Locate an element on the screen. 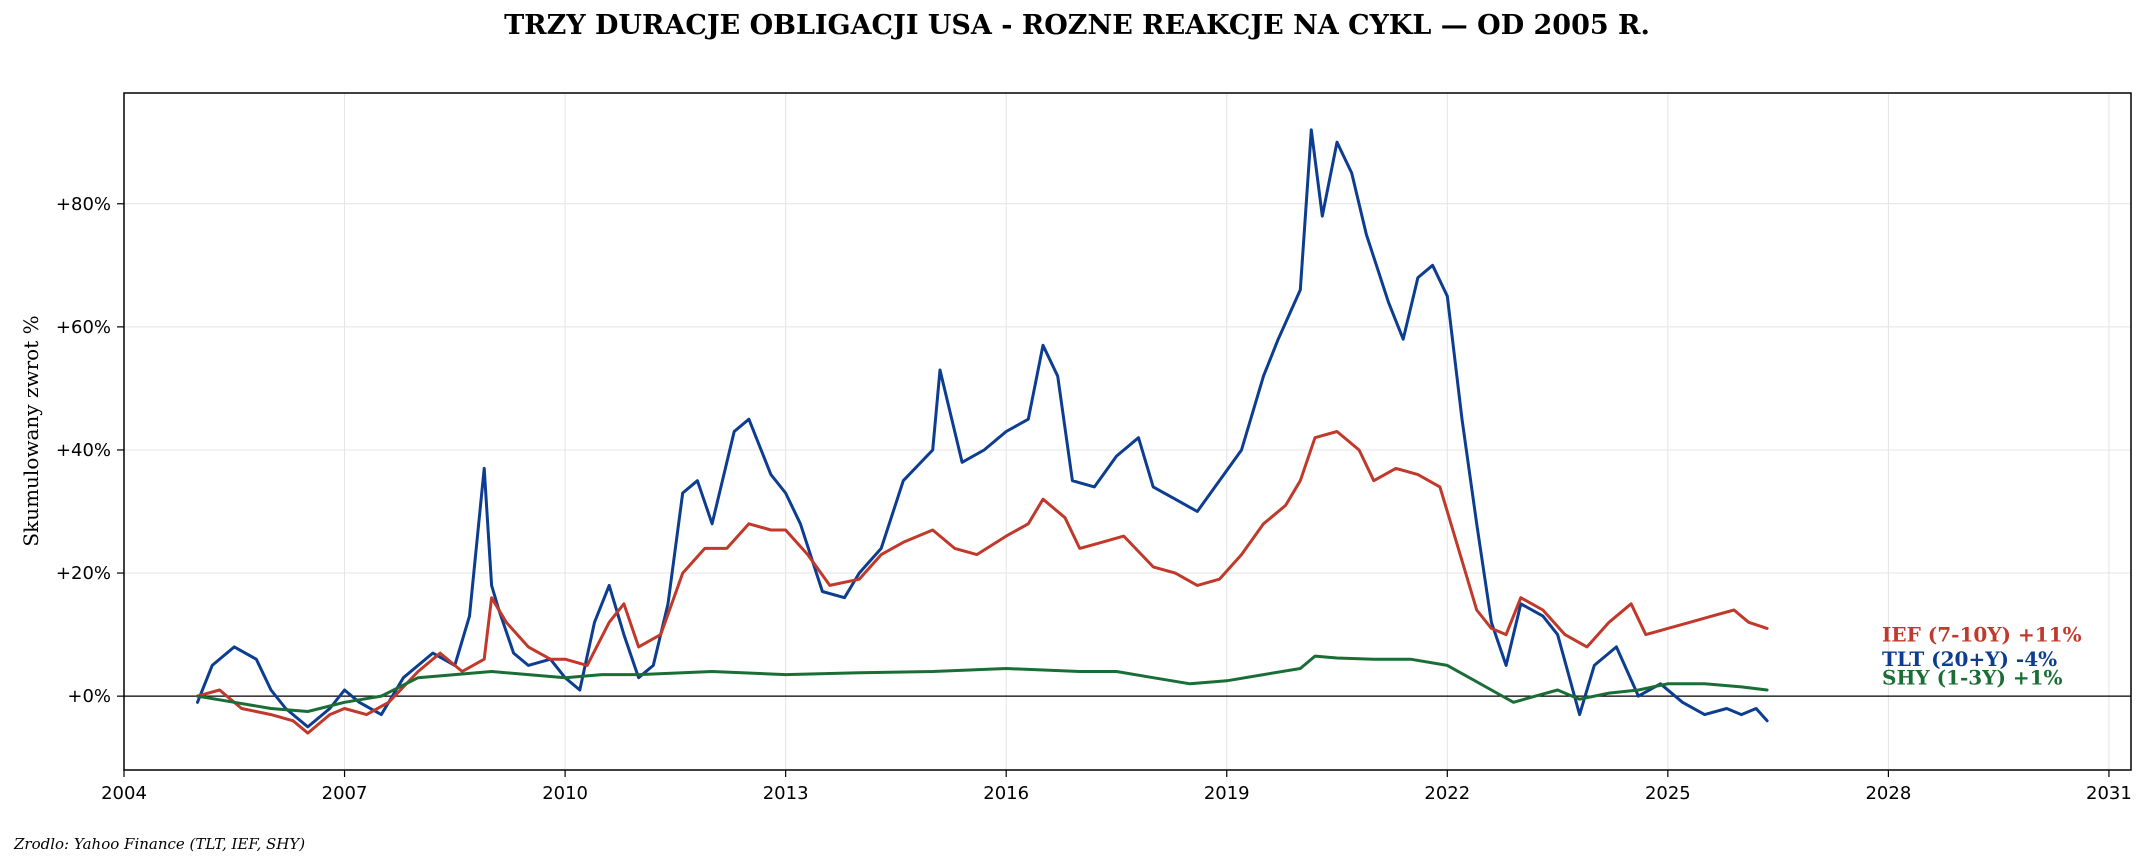 The width and height of the screenshot is (2154, 866). x-tick-label: 2007 is located at coordinates (345, 793).